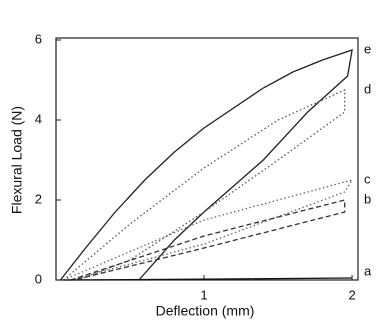 The image size is (390, 329). I want to click on x-axis-label: Deflection (mm), so click(205, 311).